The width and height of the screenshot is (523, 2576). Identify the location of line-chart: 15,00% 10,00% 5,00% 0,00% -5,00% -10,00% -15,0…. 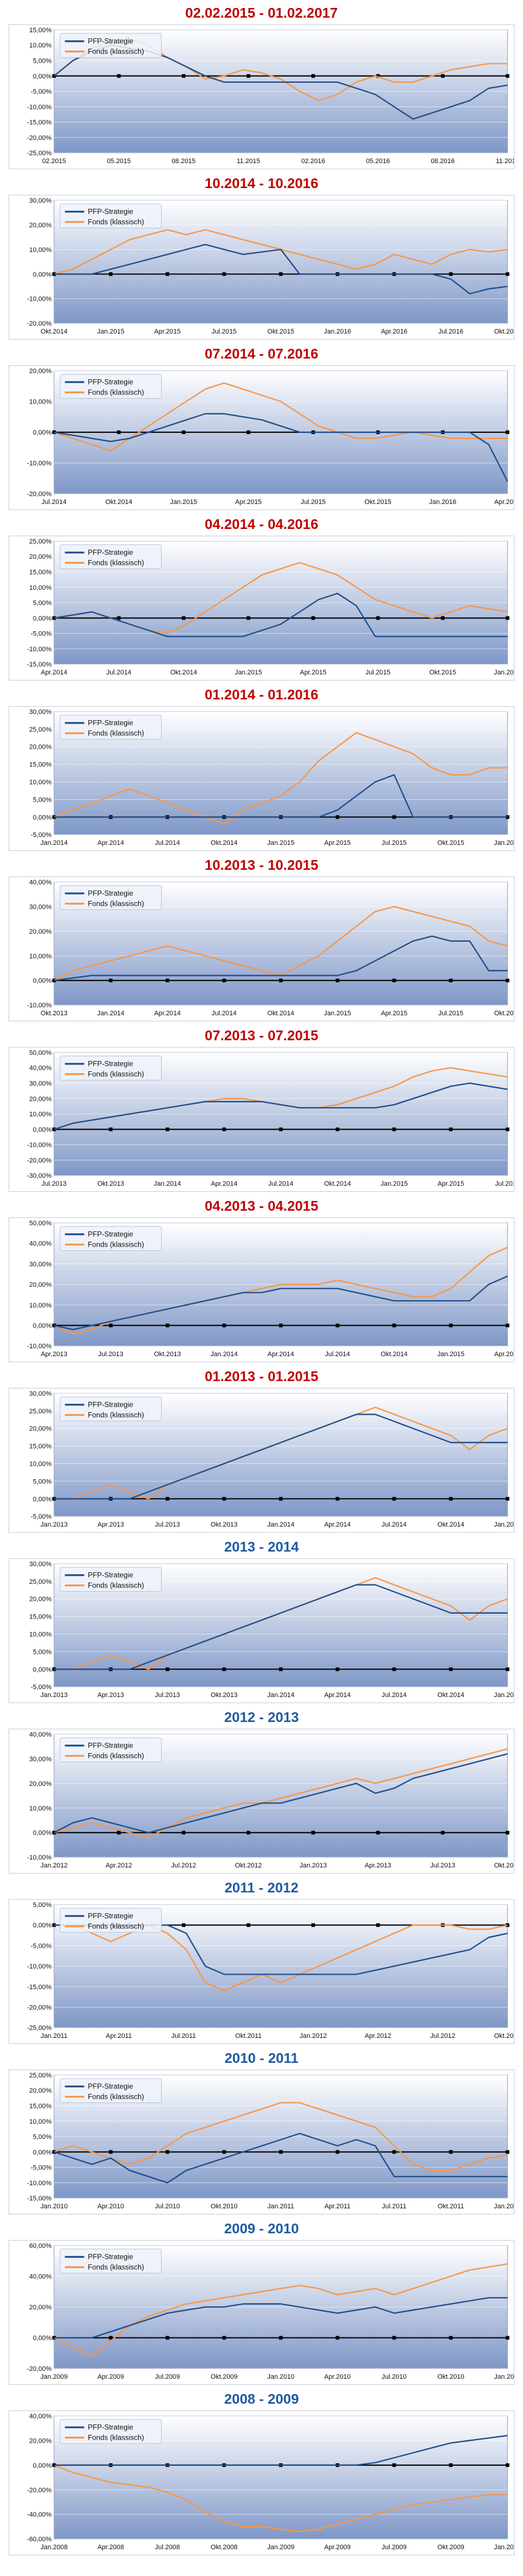
(273, 96).